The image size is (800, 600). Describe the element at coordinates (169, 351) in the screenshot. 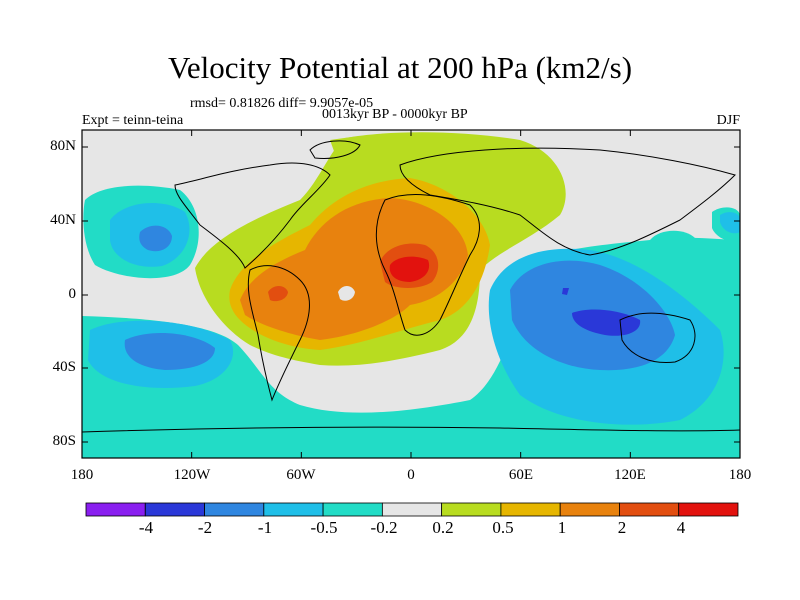

I see `contour-blue-sw` at that location.